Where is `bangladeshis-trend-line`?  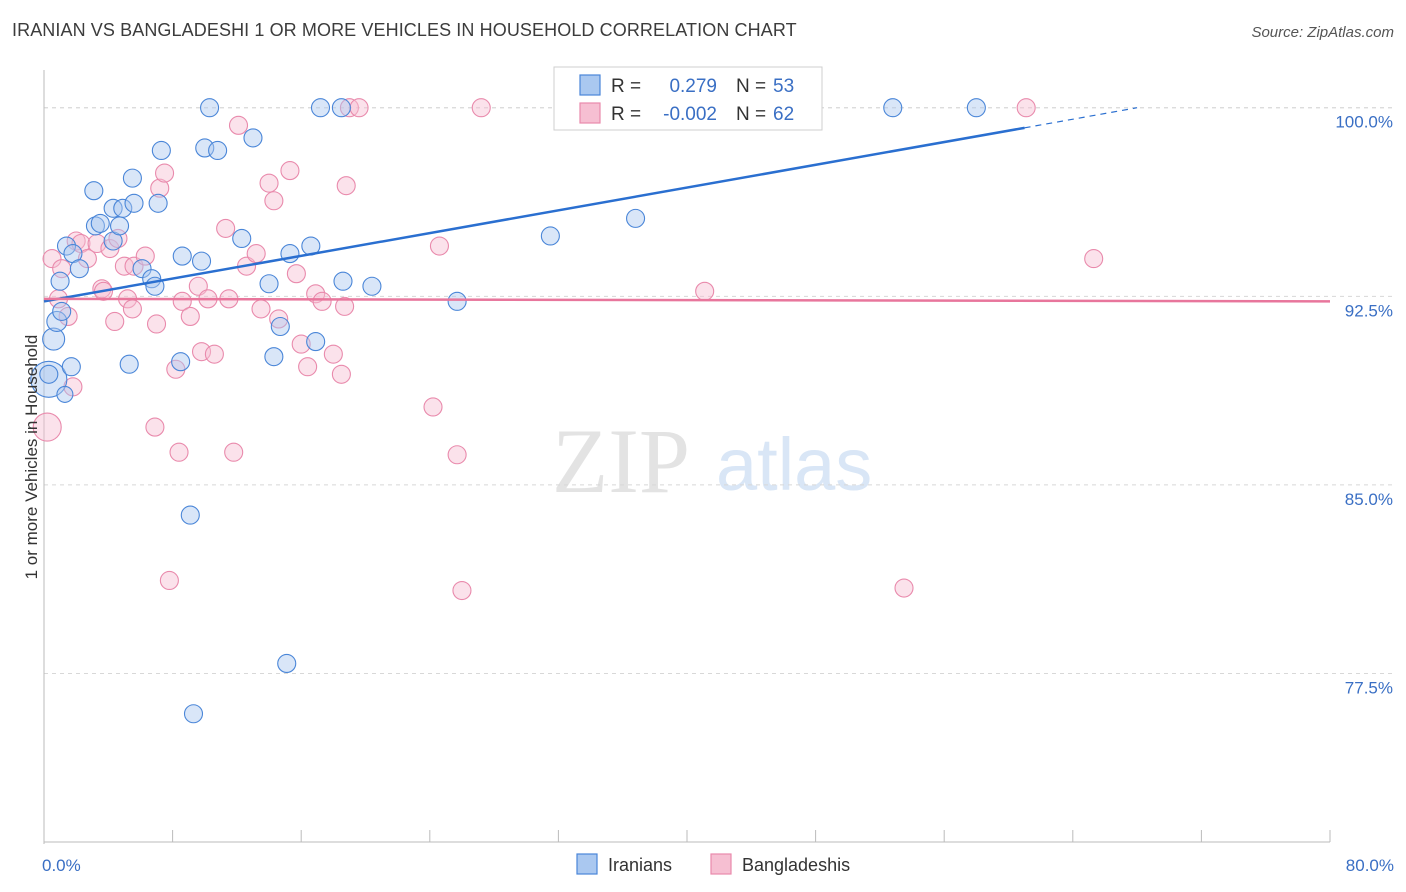
bangladeshis-trend-line is located at coordinates (687, 300).